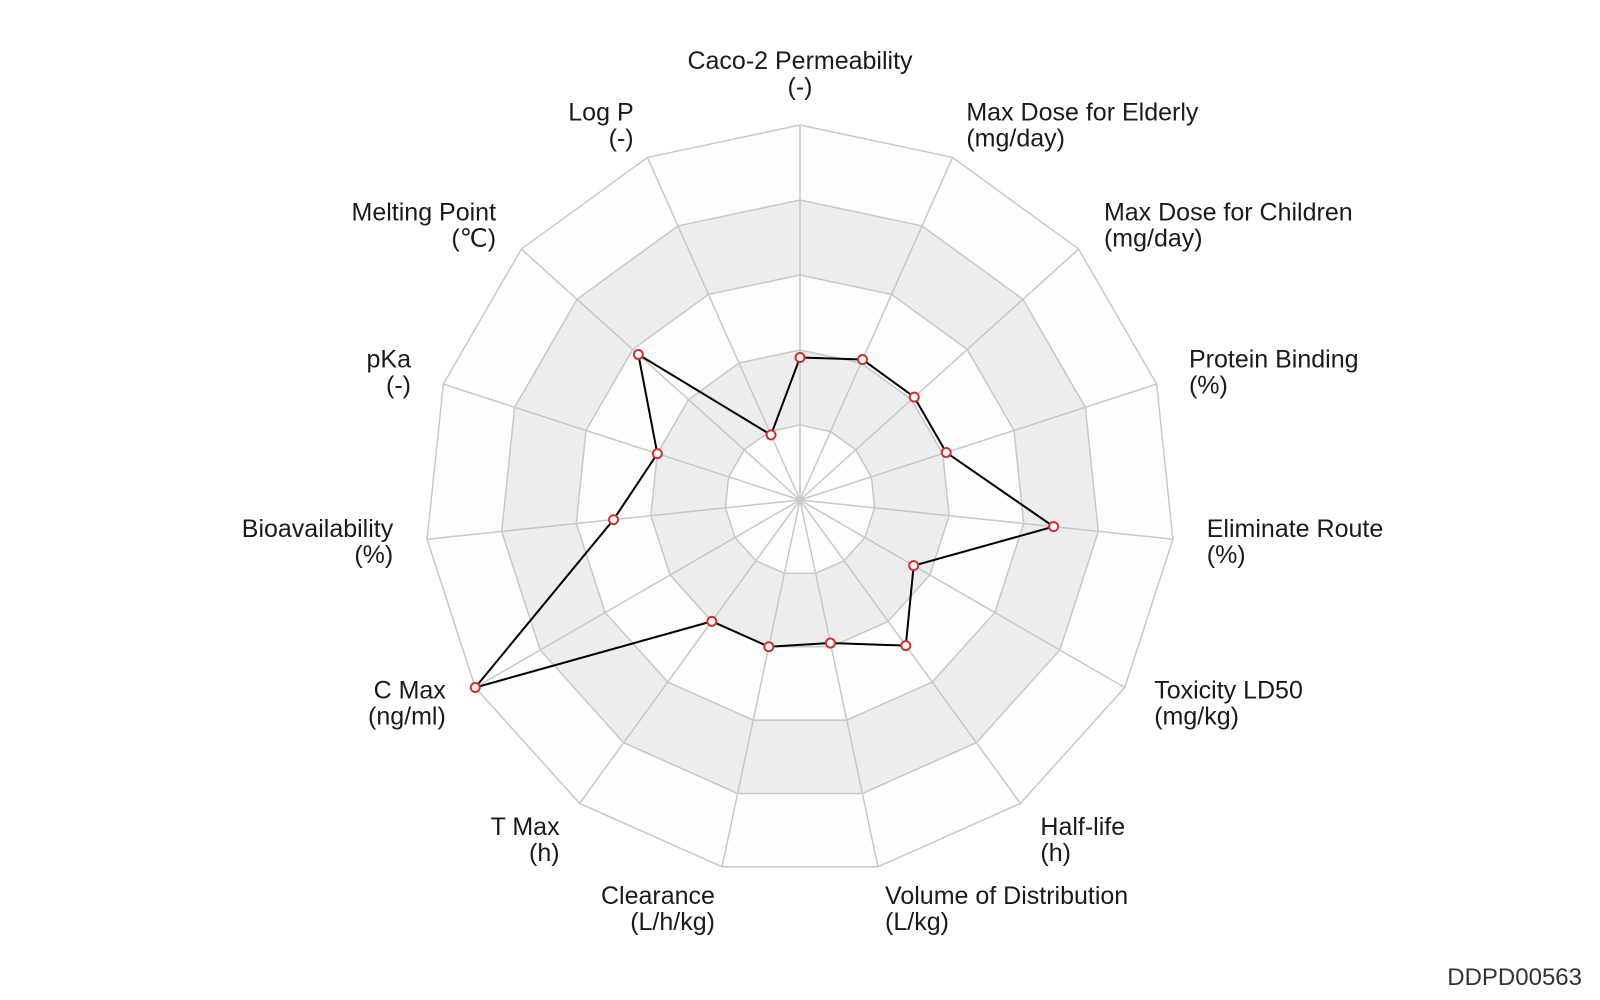  I want to click on axis-label-8: Clearance (L/h/kg), so click(658, 909).